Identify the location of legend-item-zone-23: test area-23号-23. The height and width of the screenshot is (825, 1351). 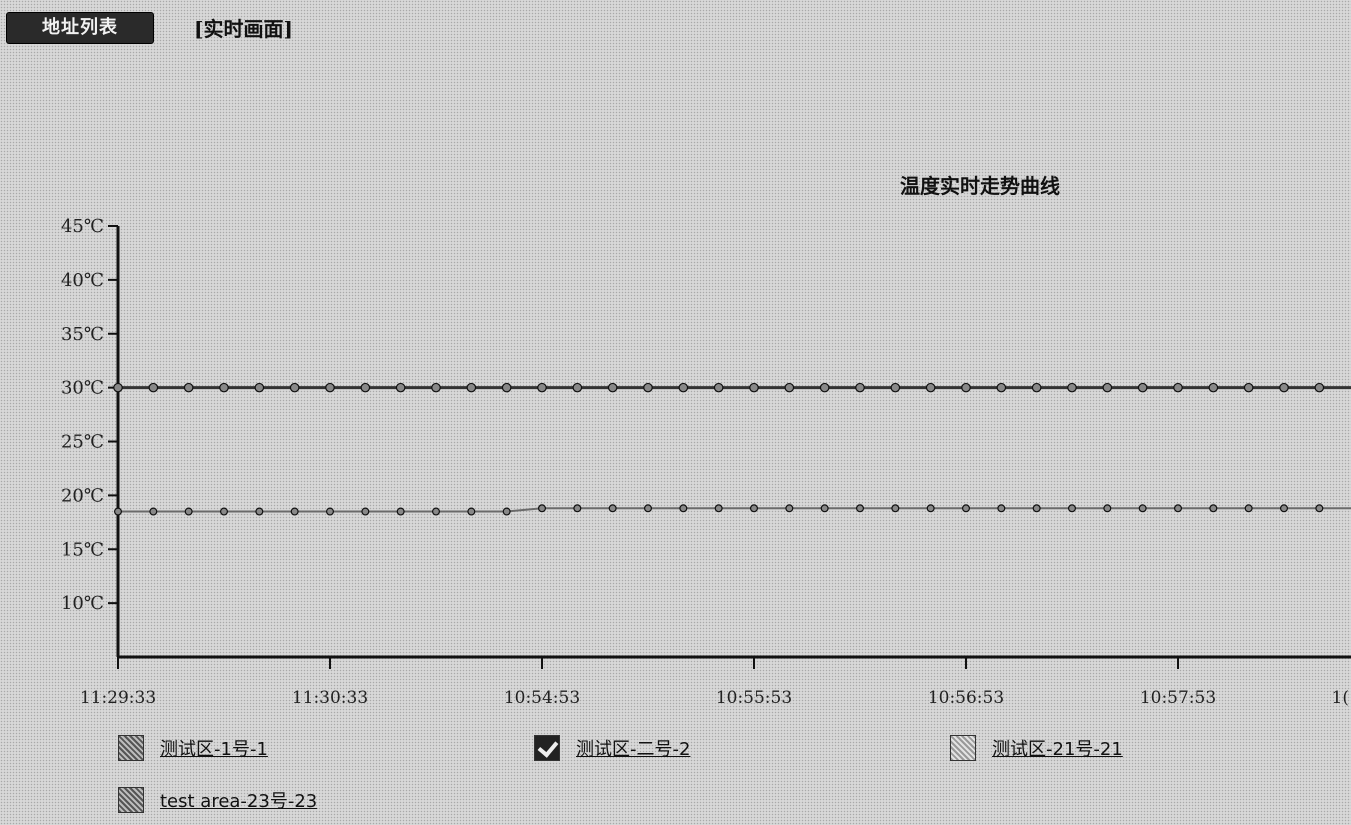
(217, 800).